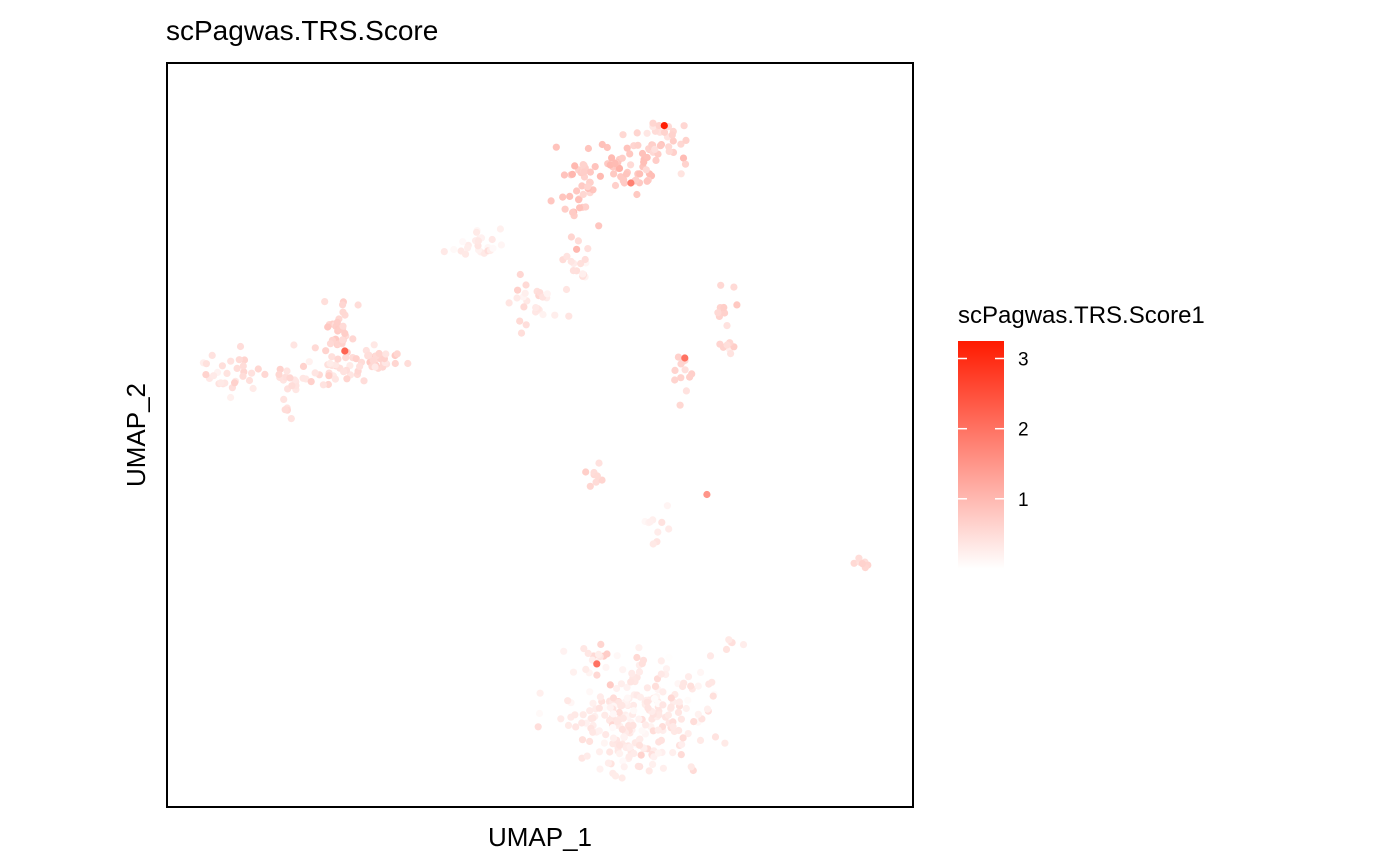 This screenshot has width=1400, height=866. Describe the element at coordinates (540, 837) in the screenshot. I see `x-axis-label: UMAP_1` at that location.